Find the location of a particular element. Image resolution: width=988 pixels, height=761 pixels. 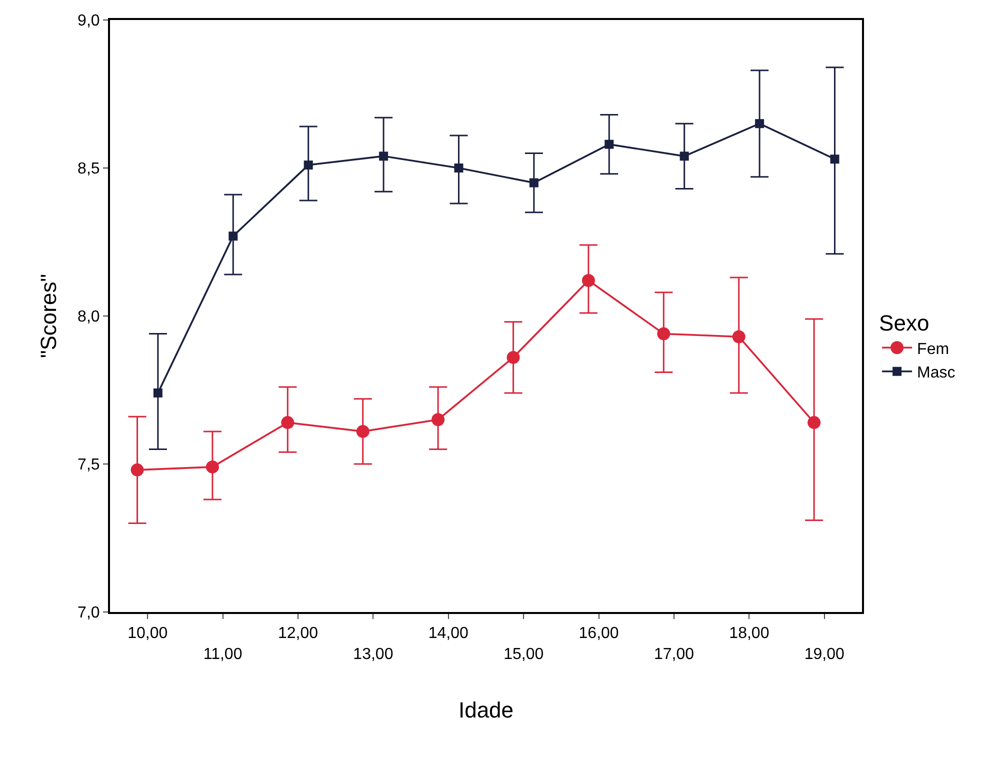

legend-label: Masc is located at coordinates (936, 373).